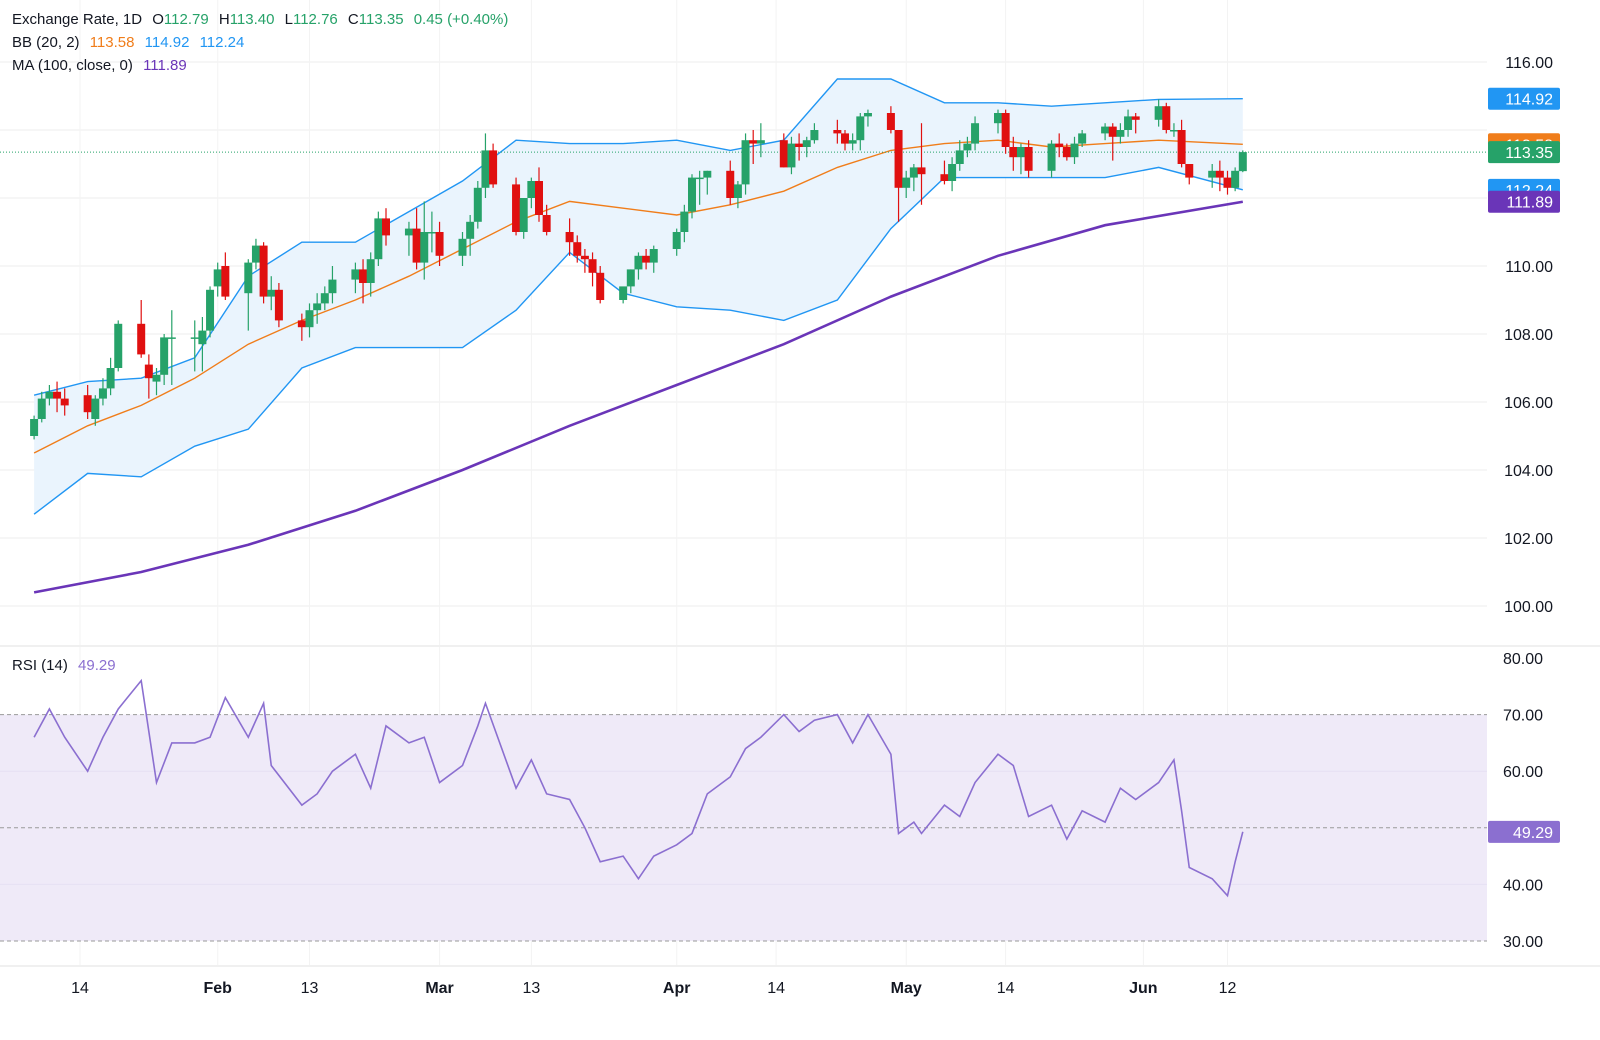 Image resolution: width=1600 pixels, height=1040 pixels. Describe the element at coordinates (1523, 716) in the screenshot. I see `rsi-y-tick-label: 70.00` at that location.